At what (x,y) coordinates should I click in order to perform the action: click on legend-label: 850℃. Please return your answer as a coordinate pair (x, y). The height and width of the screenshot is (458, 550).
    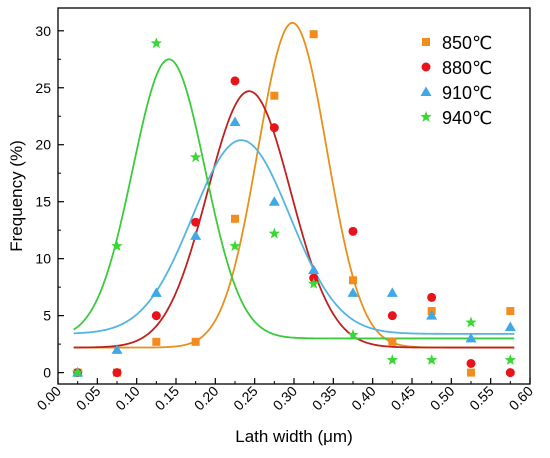
    Looking at the image, I should click on (467, 43).